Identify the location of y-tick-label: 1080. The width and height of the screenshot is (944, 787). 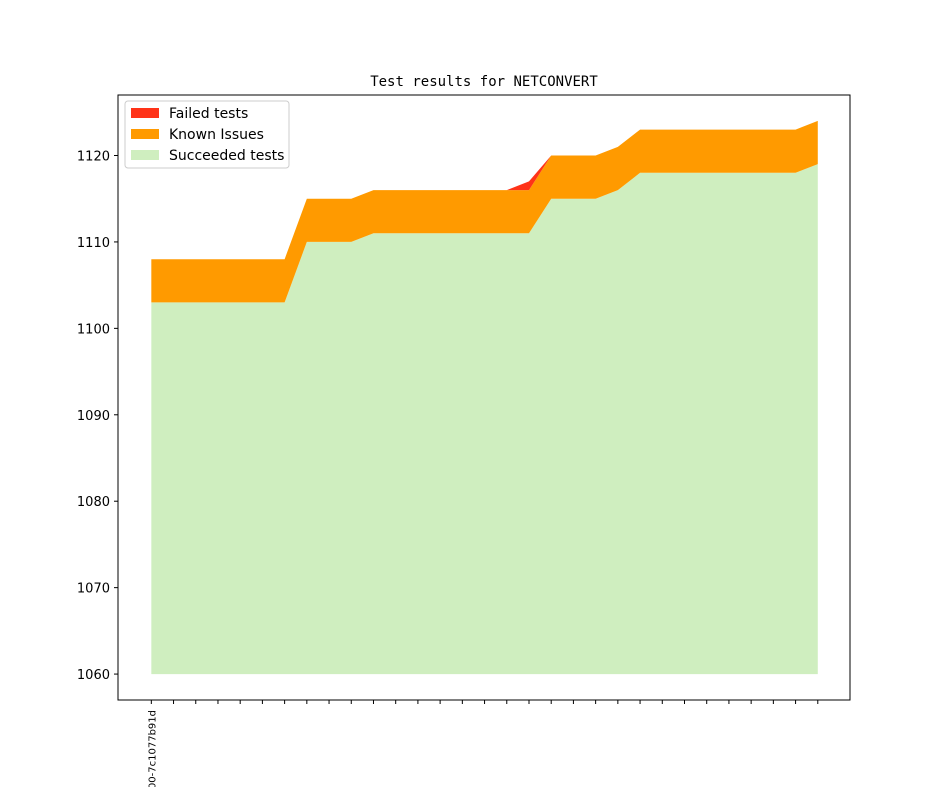
(93, 502).